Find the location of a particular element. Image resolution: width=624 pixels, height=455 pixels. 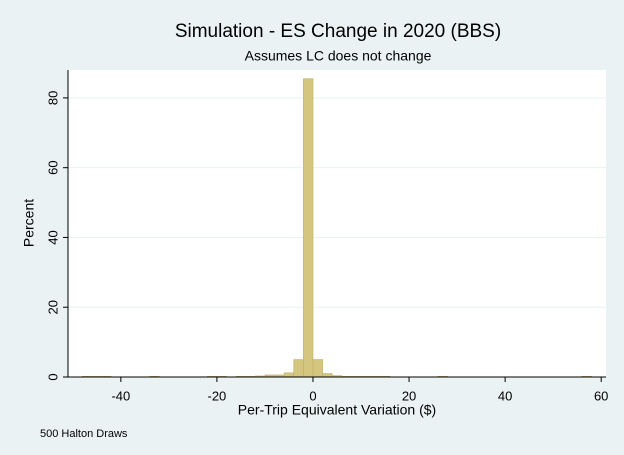

x-tick-label: 40 is located at coordinates (505, 395).